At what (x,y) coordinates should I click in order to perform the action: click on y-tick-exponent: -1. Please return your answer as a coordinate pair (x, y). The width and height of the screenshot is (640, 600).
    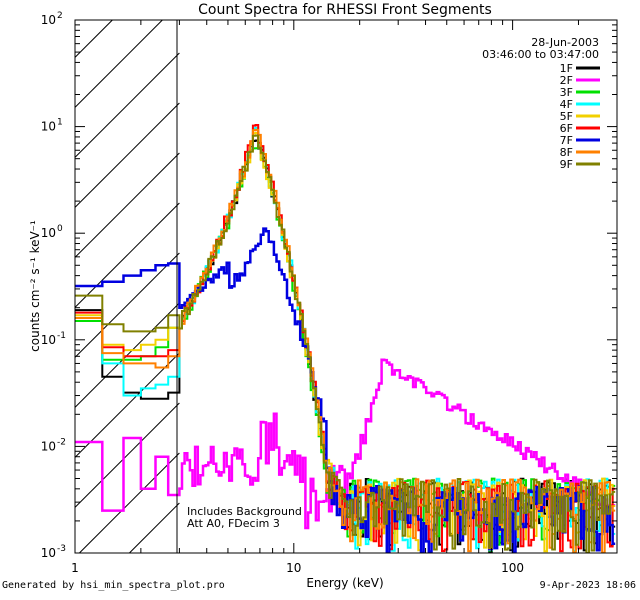
    Looking at the image, I should click on (61, 336).